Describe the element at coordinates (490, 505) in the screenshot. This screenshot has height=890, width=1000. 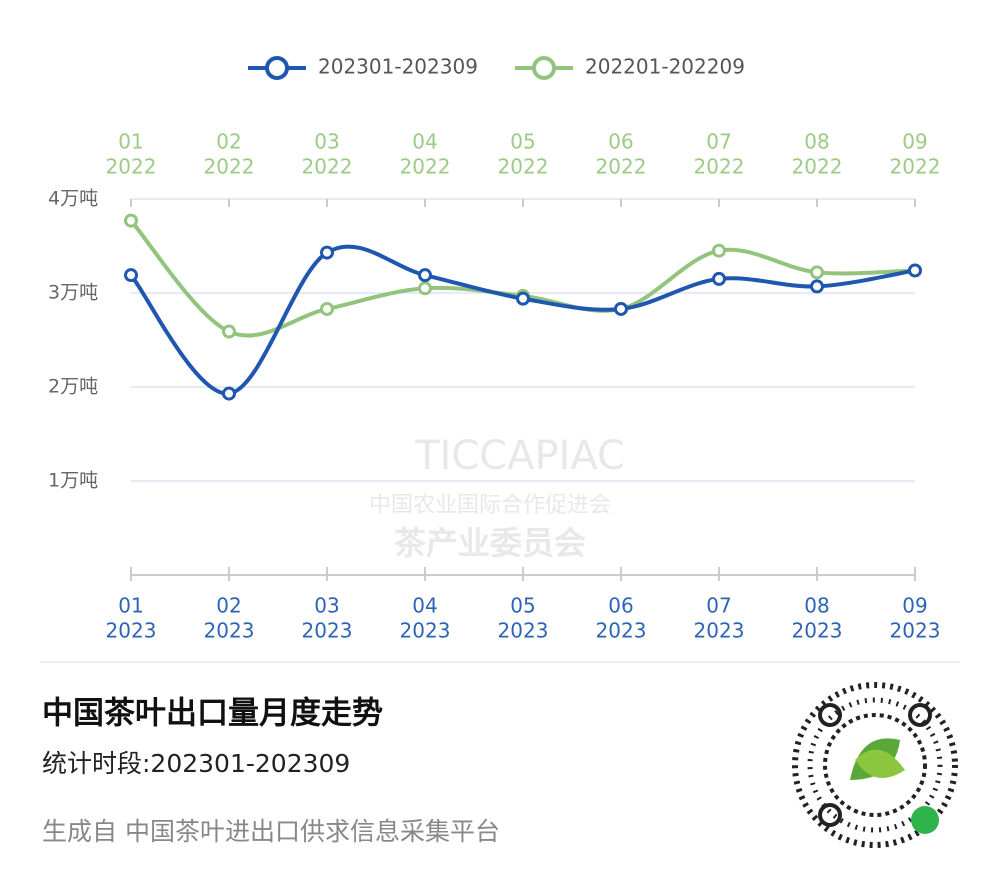
I see `watermark: 中国农业国际合作促进会` at that location.